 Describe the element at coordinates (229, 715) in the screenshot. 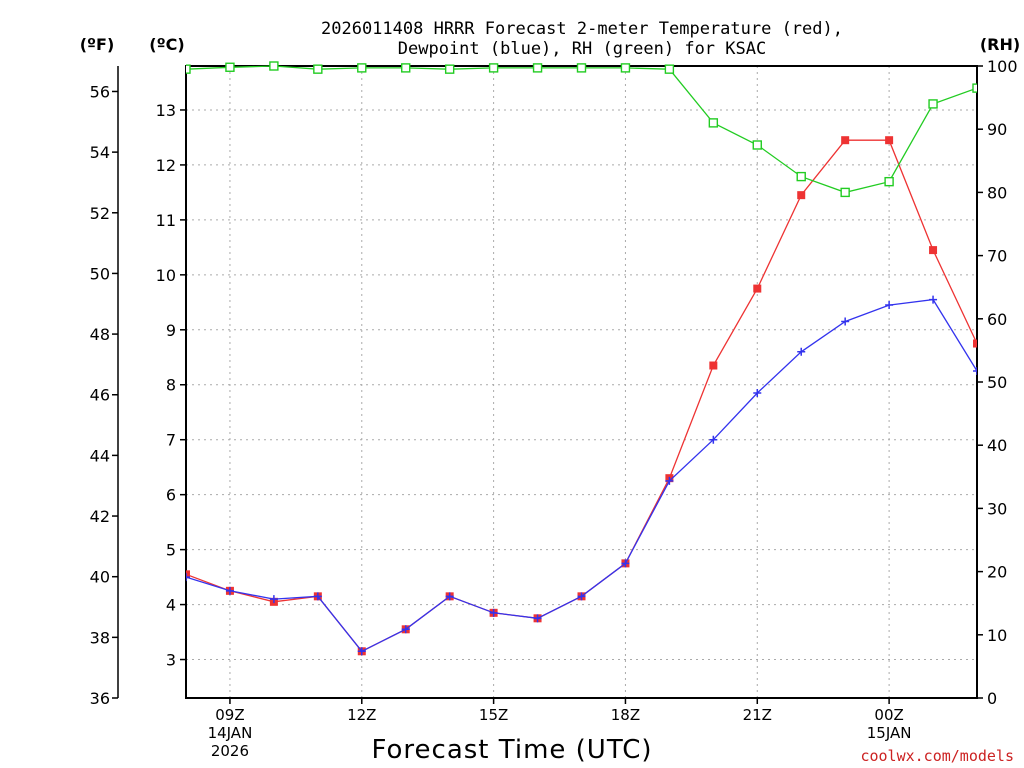

I see `x-tick-label: 09Z` at that location.